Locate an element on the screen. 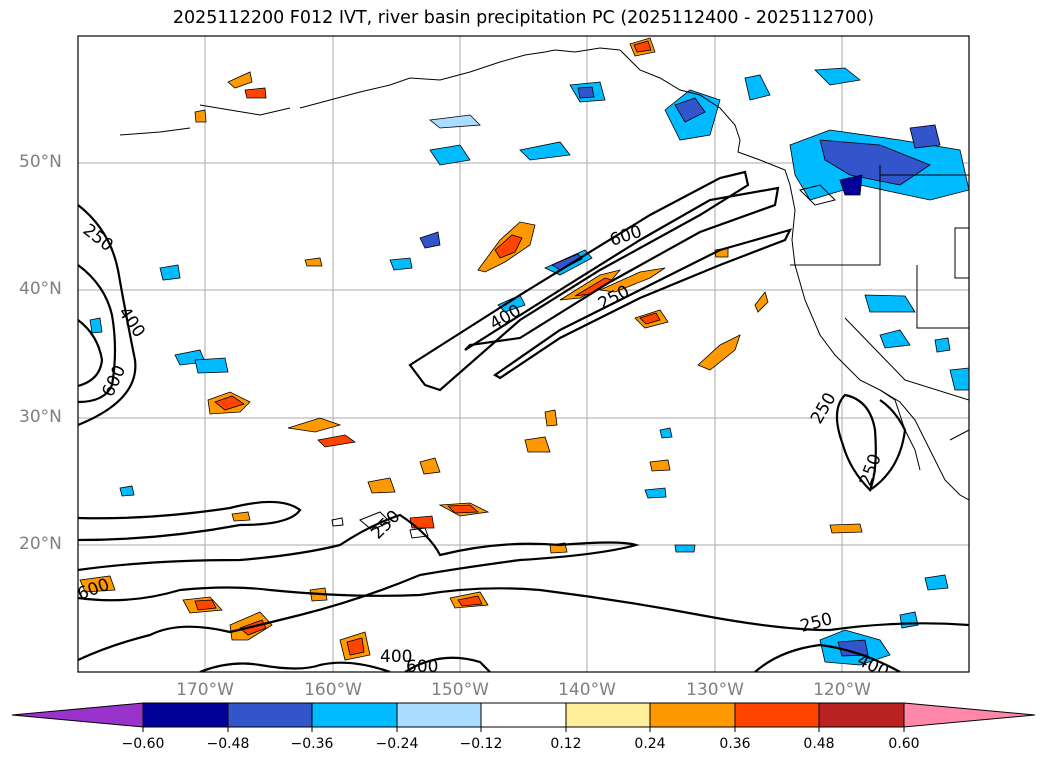 This screenshot has height=765, width=1047. colorbar-tick-label: −0.48 is located at coordinates (228, 744).